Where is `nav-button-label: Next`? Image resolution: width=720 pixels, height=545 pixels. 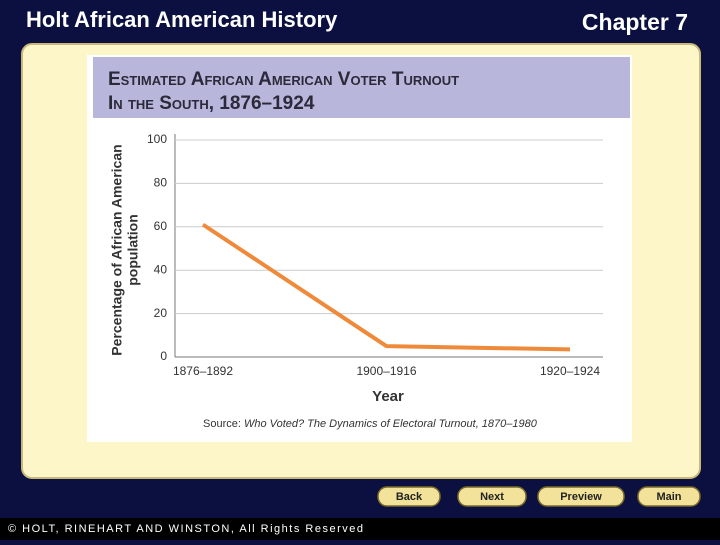
nav-button-label: Next is located at coordinates (492, 497).